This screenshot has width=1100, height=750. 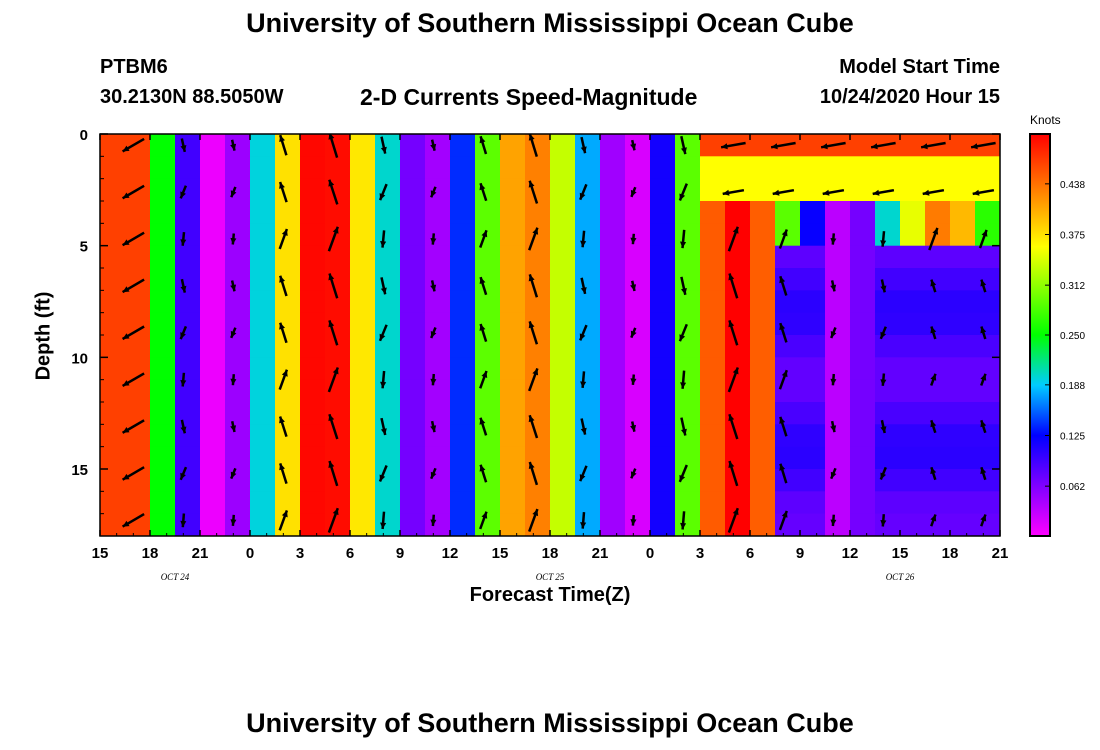 What do you see at coordinates (1072, 386) in the screenshot?
I see `colorbar-tick-label: 0.188` at bounding box center [1072, 386].